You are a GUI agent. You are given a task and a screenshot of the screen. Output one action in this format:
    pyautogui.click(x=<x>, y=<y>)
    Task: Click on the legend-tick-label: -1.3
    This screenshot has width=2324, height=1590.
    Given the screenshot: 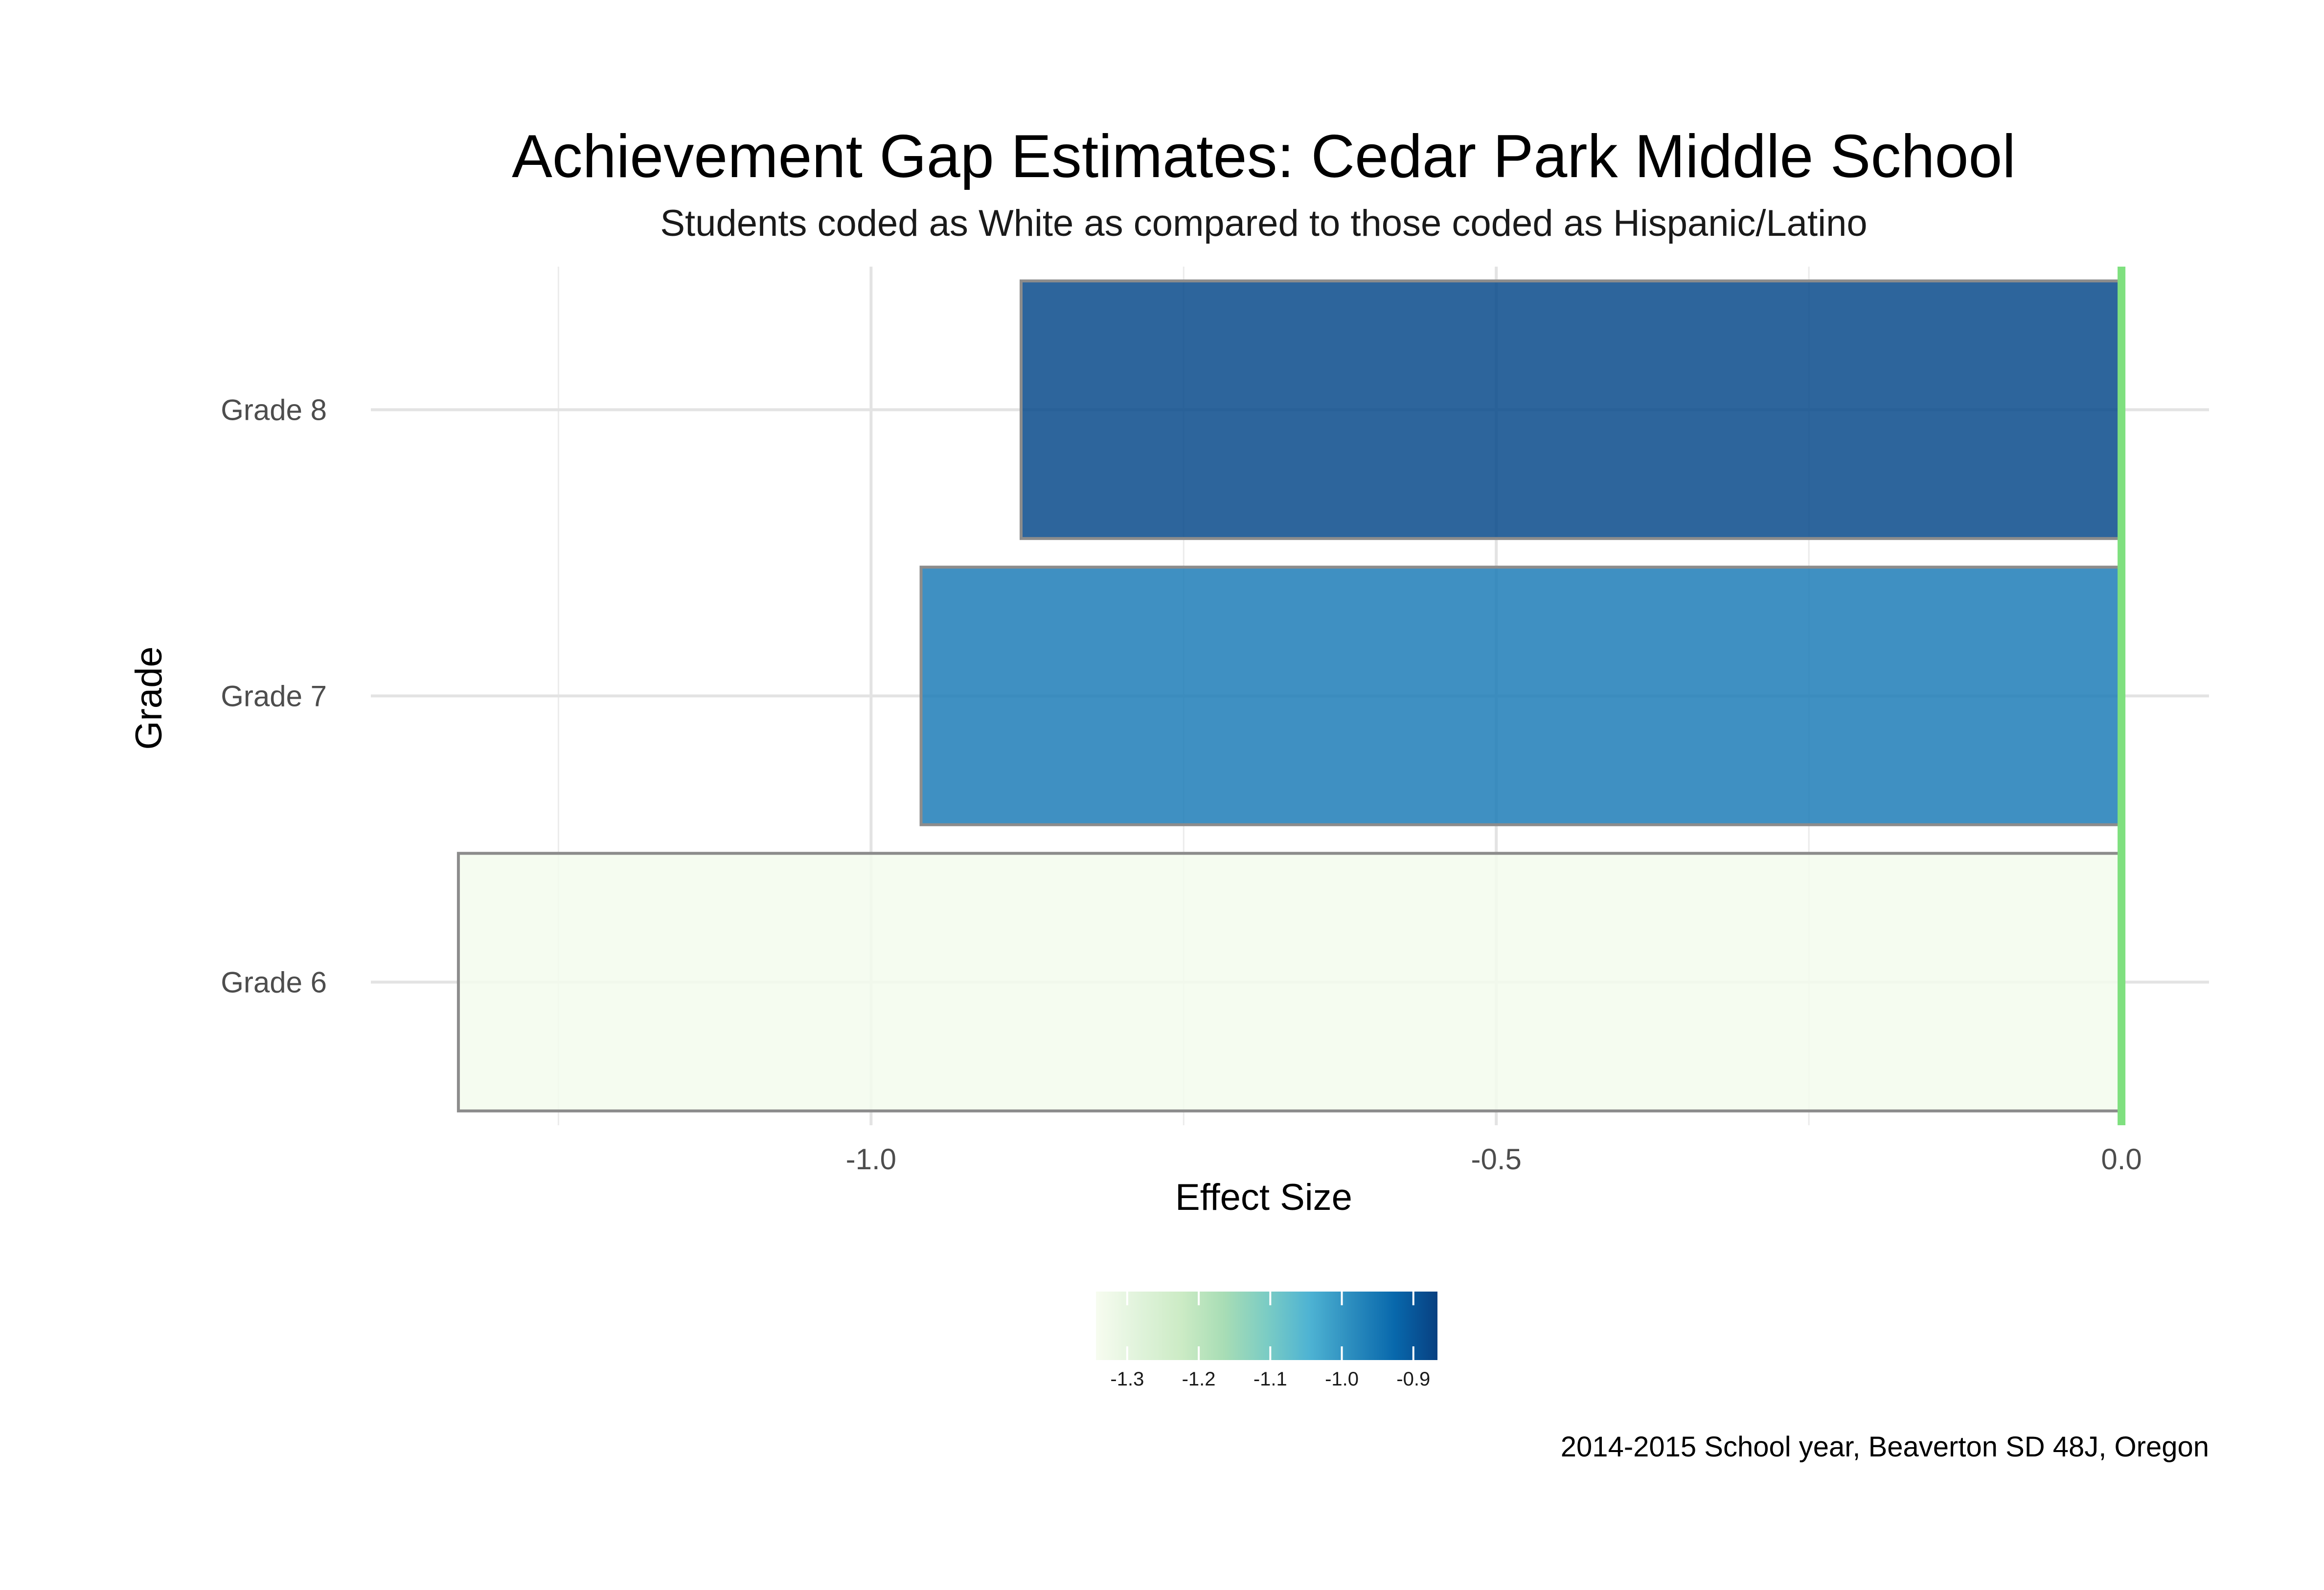 What is the action you would take?
    pyautogui.click(x=1127, y=1379)
    